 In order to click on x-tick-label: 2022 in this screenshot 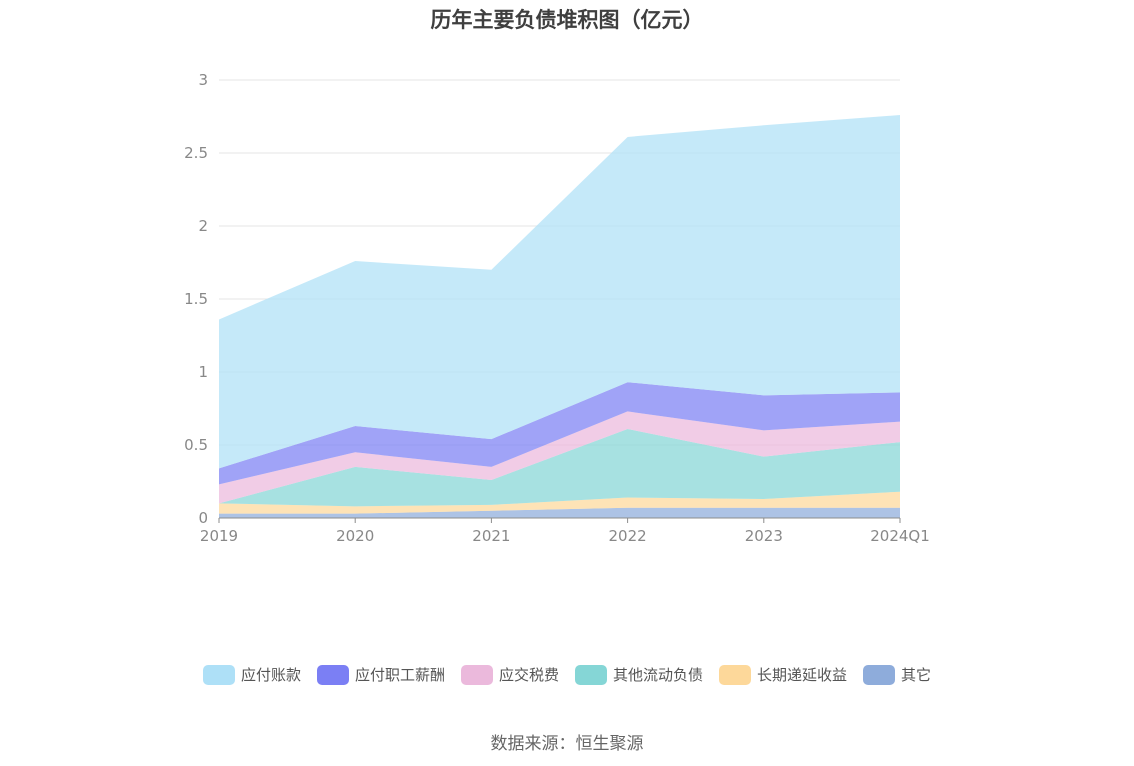, I will do `click(628, 536)`.